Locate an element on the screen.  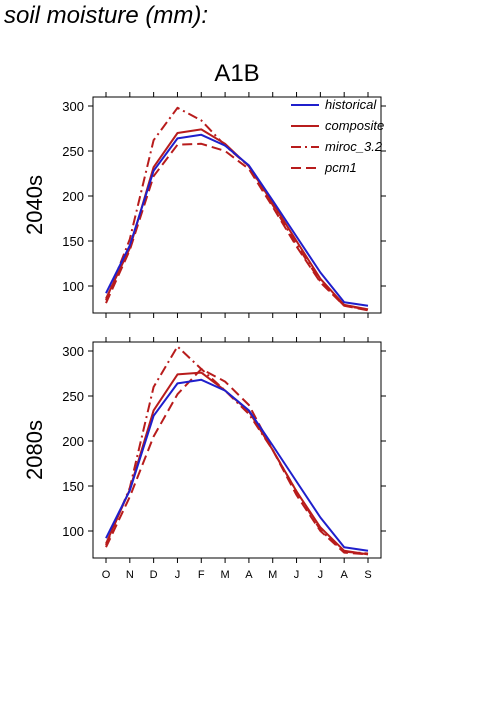
x-tick-label: D is located at coordinates (154, 575).